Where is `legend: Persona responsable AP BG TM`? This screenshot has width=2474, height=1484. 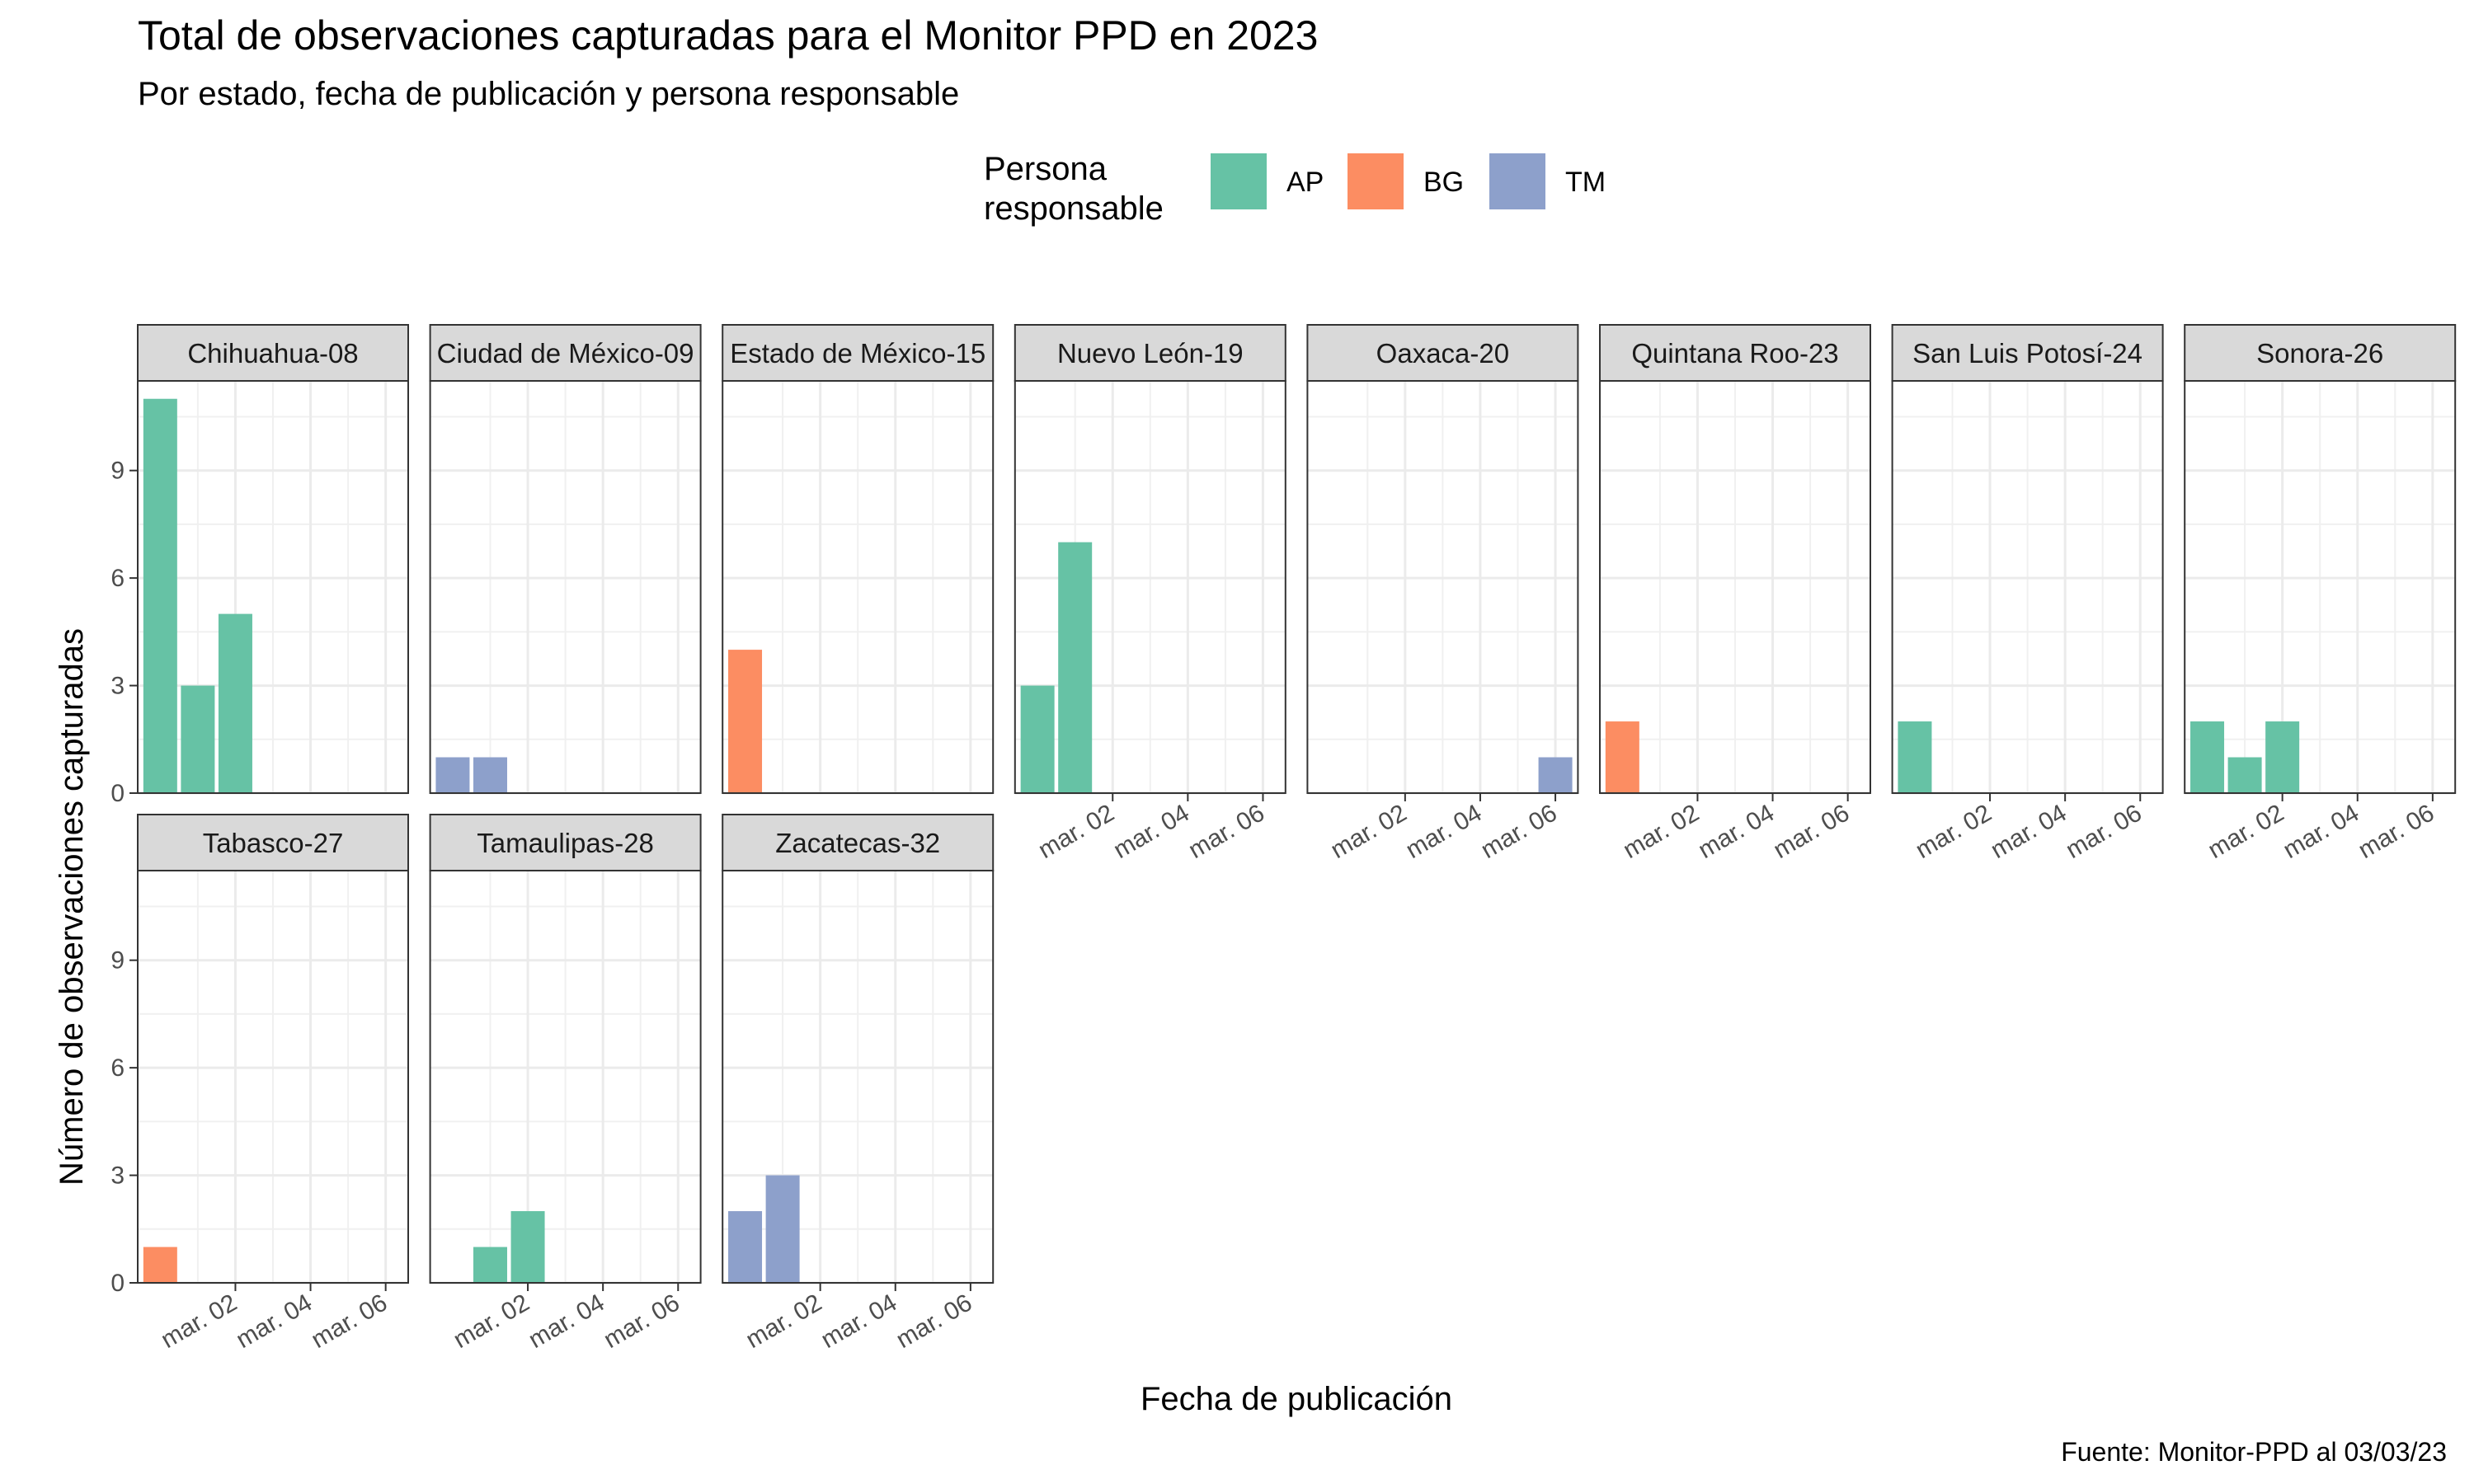 legend: Persona responsable AP BG TM is located at coordinates (1295, 189).